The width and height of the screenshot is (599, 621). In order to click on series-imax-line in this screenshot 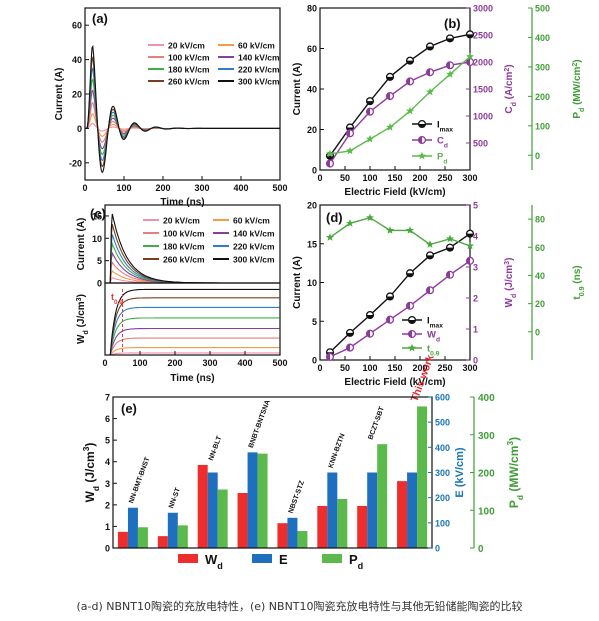, I will do `click(400, 95)`.